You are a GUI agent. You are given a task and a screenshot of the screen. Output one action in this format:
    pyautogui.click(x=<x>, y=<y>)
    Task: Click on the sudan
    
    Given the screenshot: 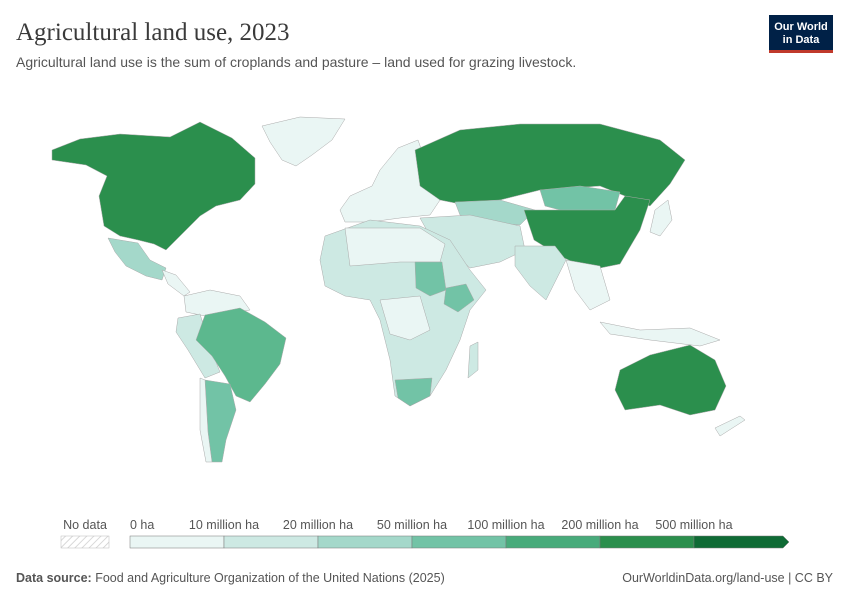 What is the action you would take?
    pyautogui.click(x=430, y=279)
    